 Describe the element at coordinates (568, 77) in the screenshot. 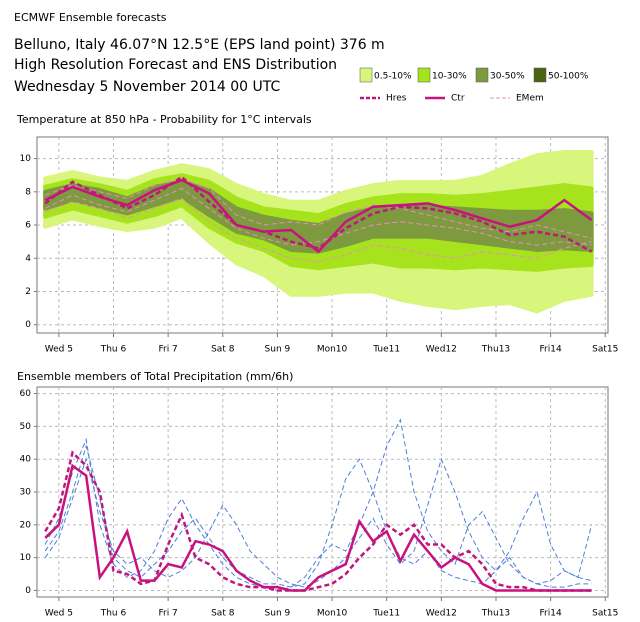

I see `legend-label: 50-100%` at that location.